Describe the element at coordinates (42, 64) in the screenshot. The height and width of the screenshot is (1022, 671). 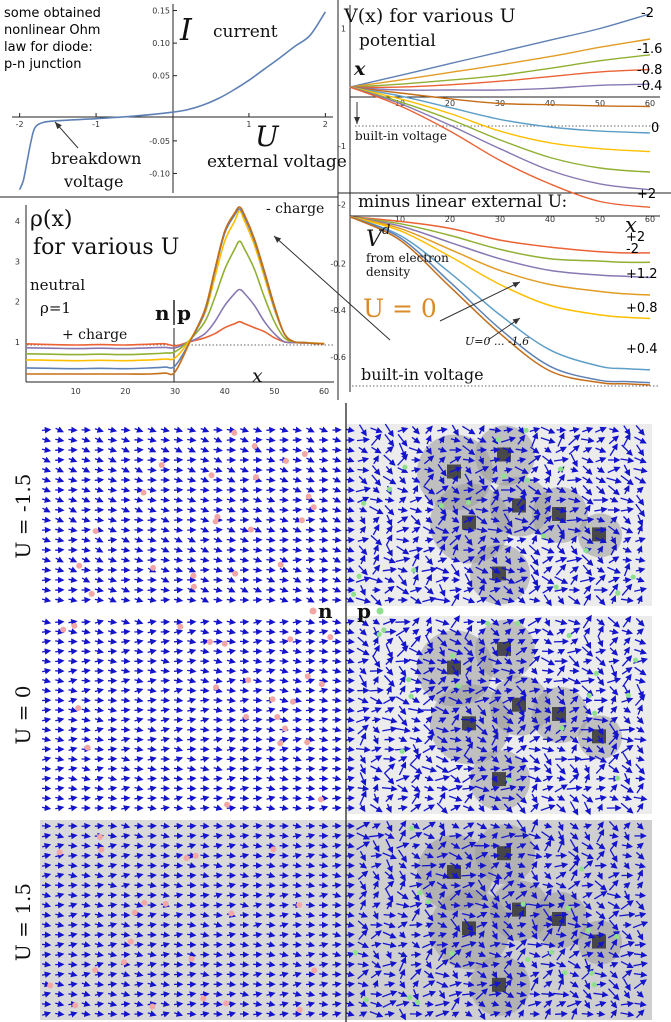
I see `iv-note-4: p-n junction` at that location.